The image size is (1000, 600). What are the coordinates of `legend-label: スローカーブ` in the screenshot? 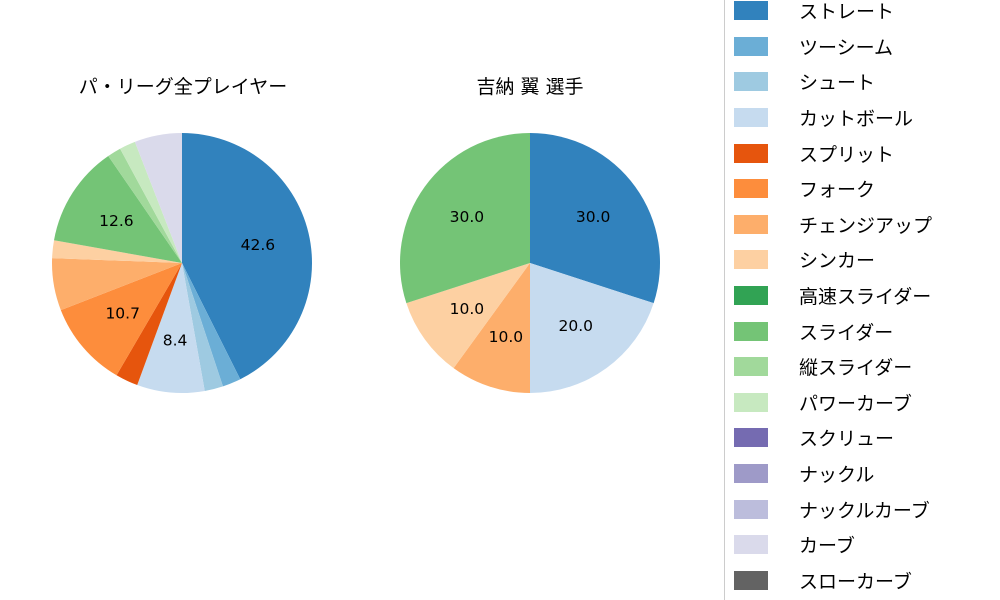 It's located at (855, 581).